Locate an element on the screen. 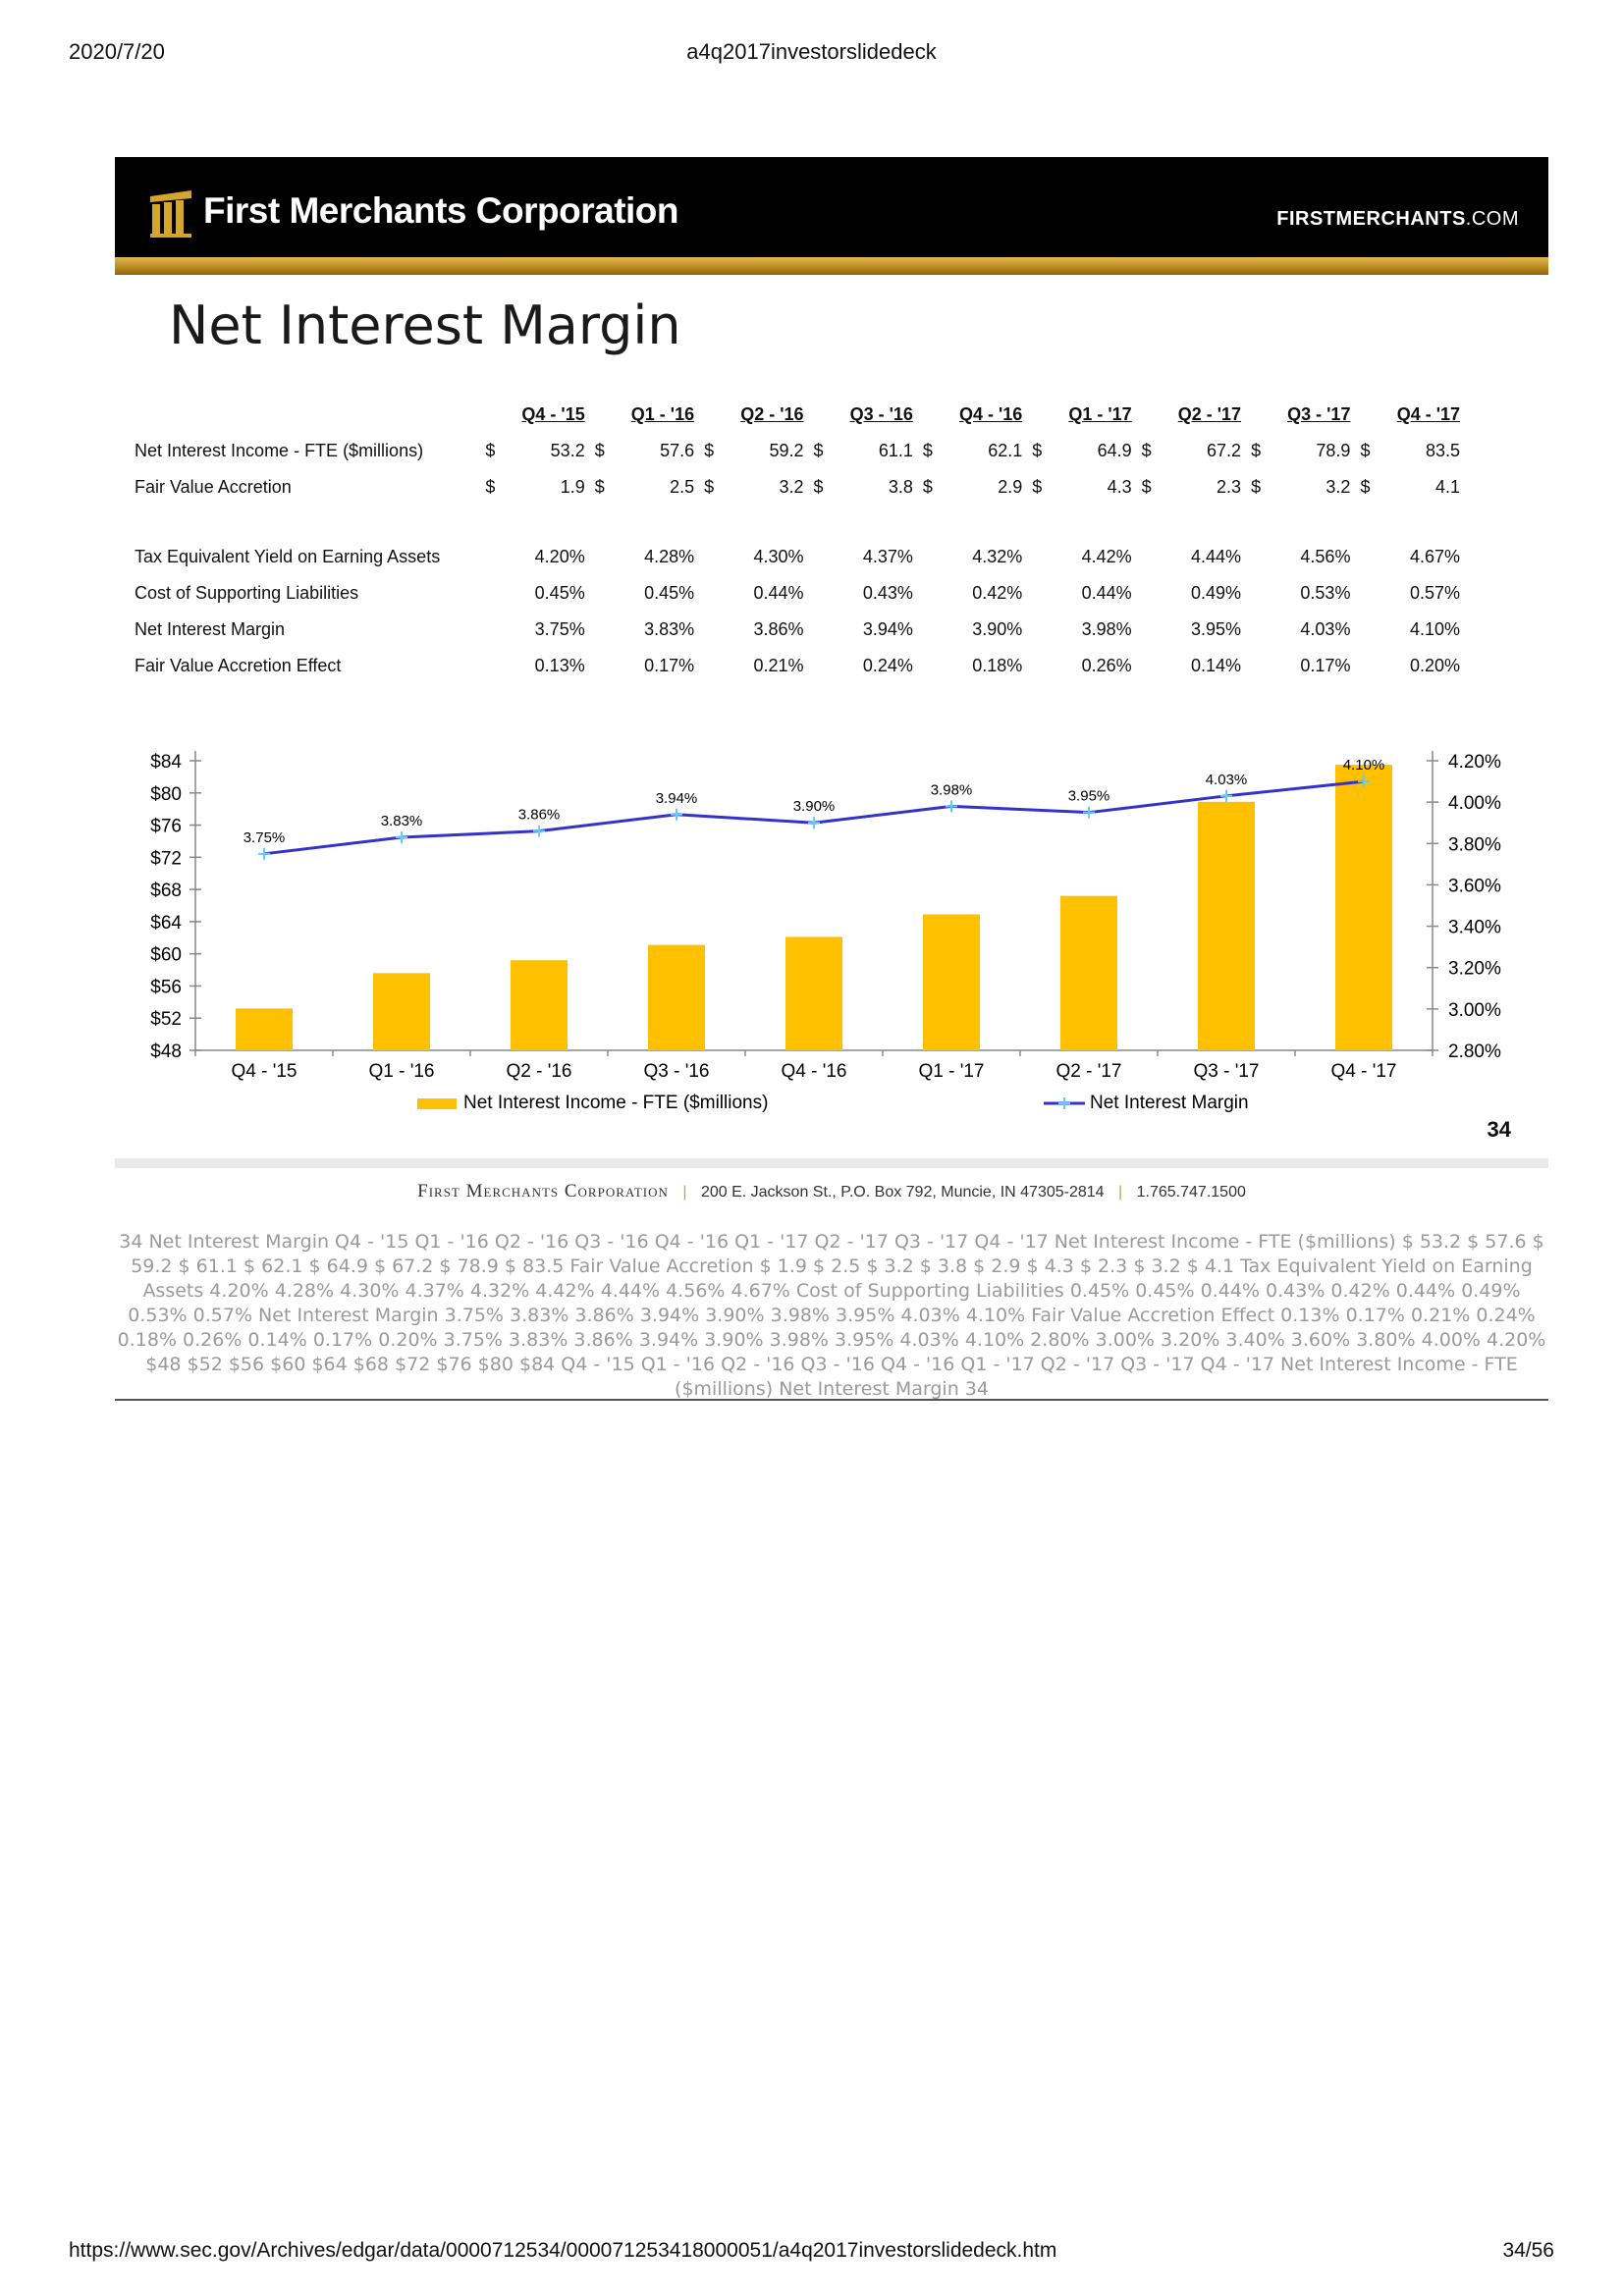 The image size is (1623, 2296). y-left-tick-label: $60 is located at coordinates (166, 955).